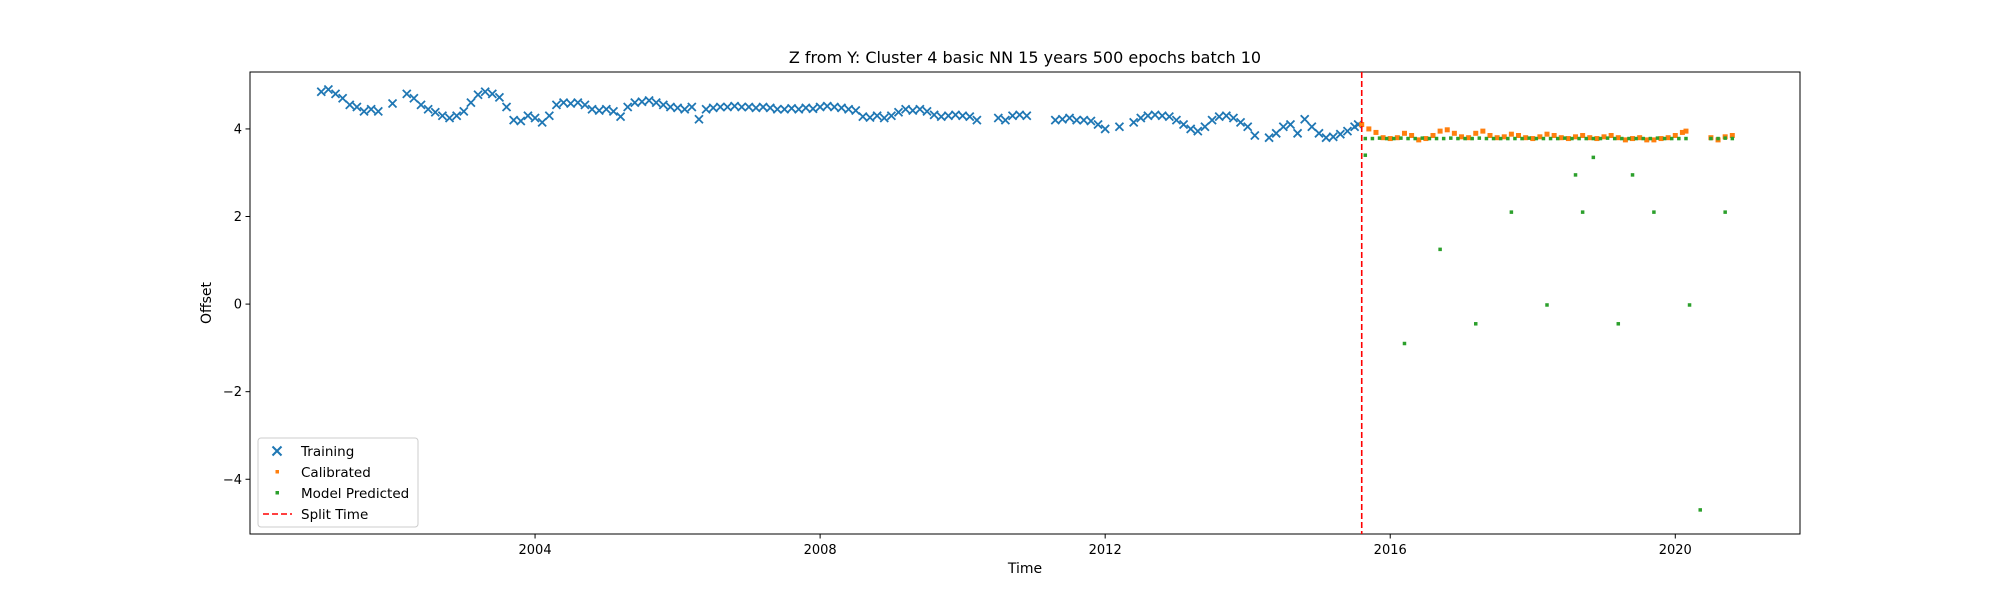 The image size is (2000, 600). Describe the element at coordinates (323, 473) in the screenshot. I see `legend-item-calibrated: Calibrated` at that location.